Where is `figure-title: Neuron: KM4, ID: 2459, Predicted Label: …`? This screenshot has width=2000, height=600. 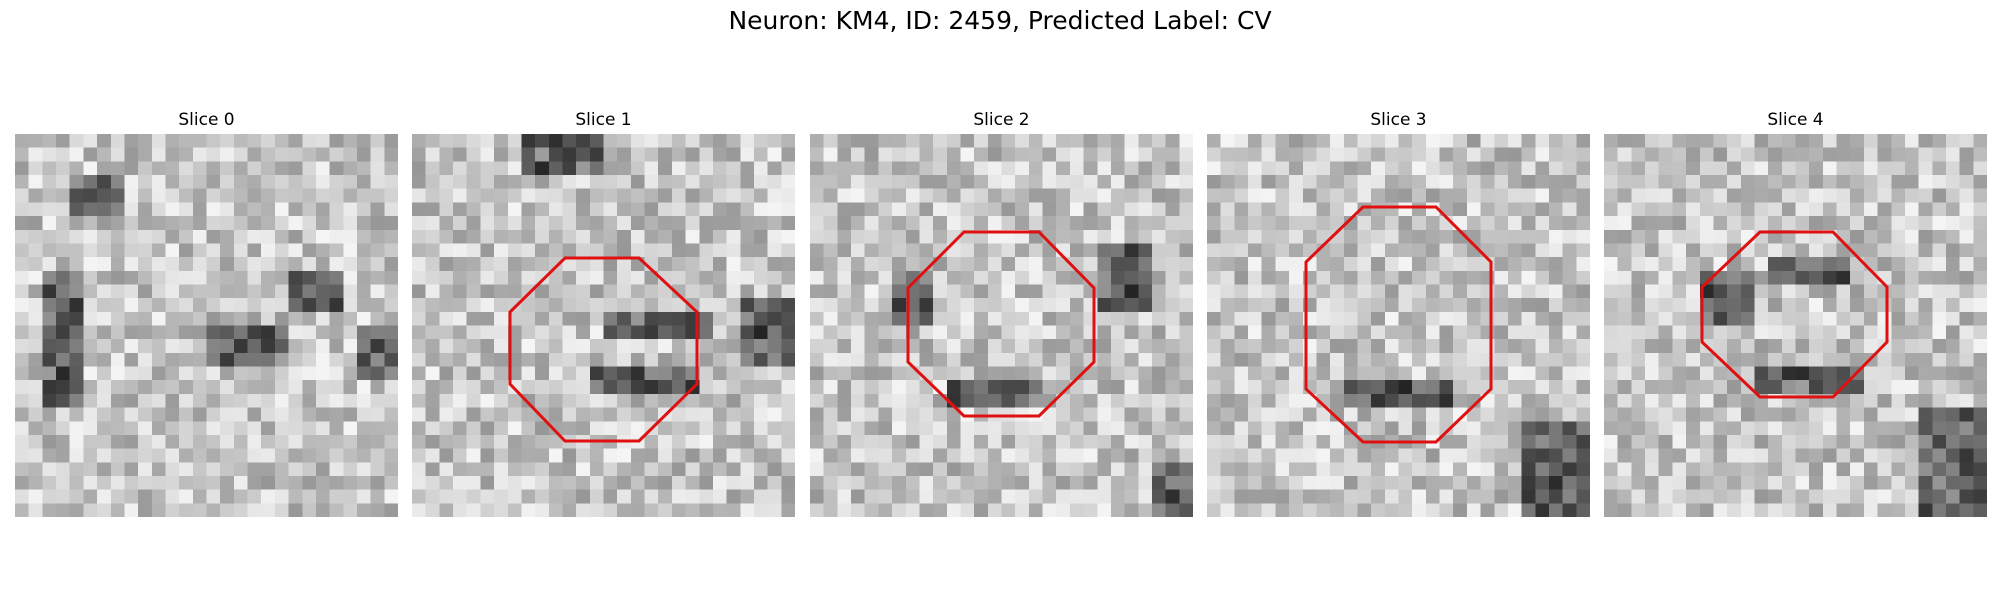
figure-title: Neuron: KM4, ID: 2459, Predicted Label: … is located at coordinates (1000, 20).